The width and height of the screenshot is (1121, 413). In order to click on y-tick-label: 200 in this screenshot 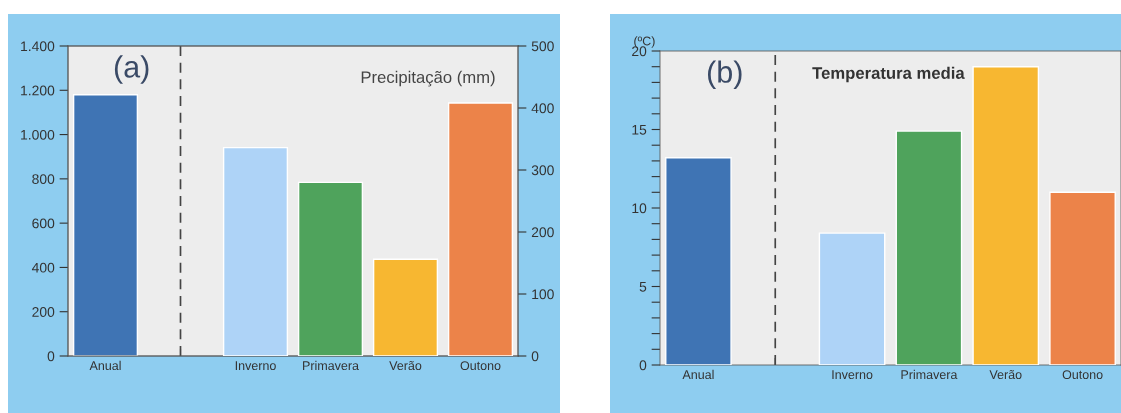, I will do `click(43, 312)`.